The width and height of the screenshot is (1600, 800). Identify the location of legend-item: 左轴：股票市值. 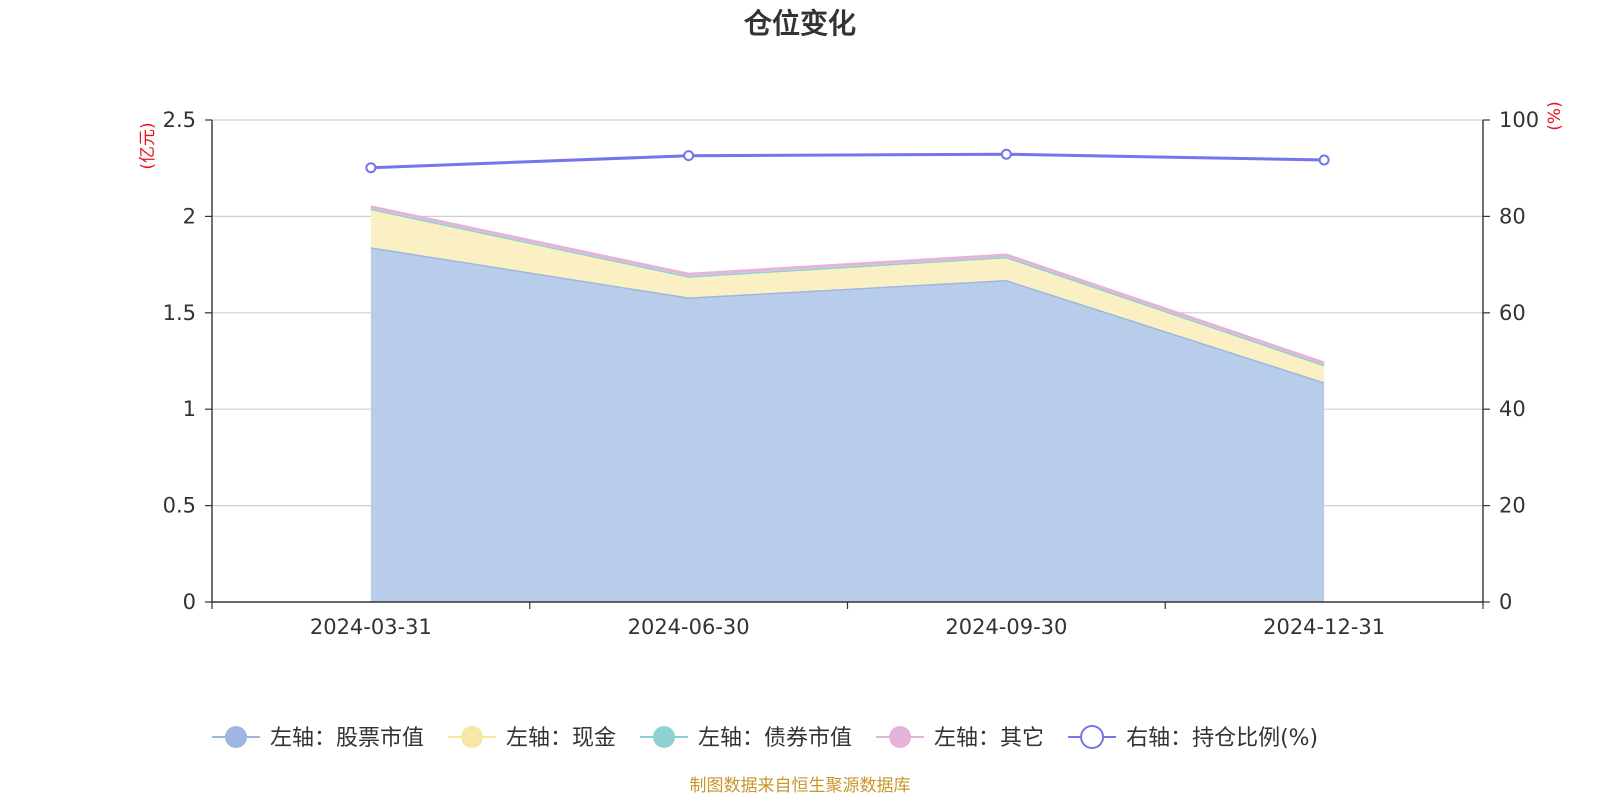
(318, 738).